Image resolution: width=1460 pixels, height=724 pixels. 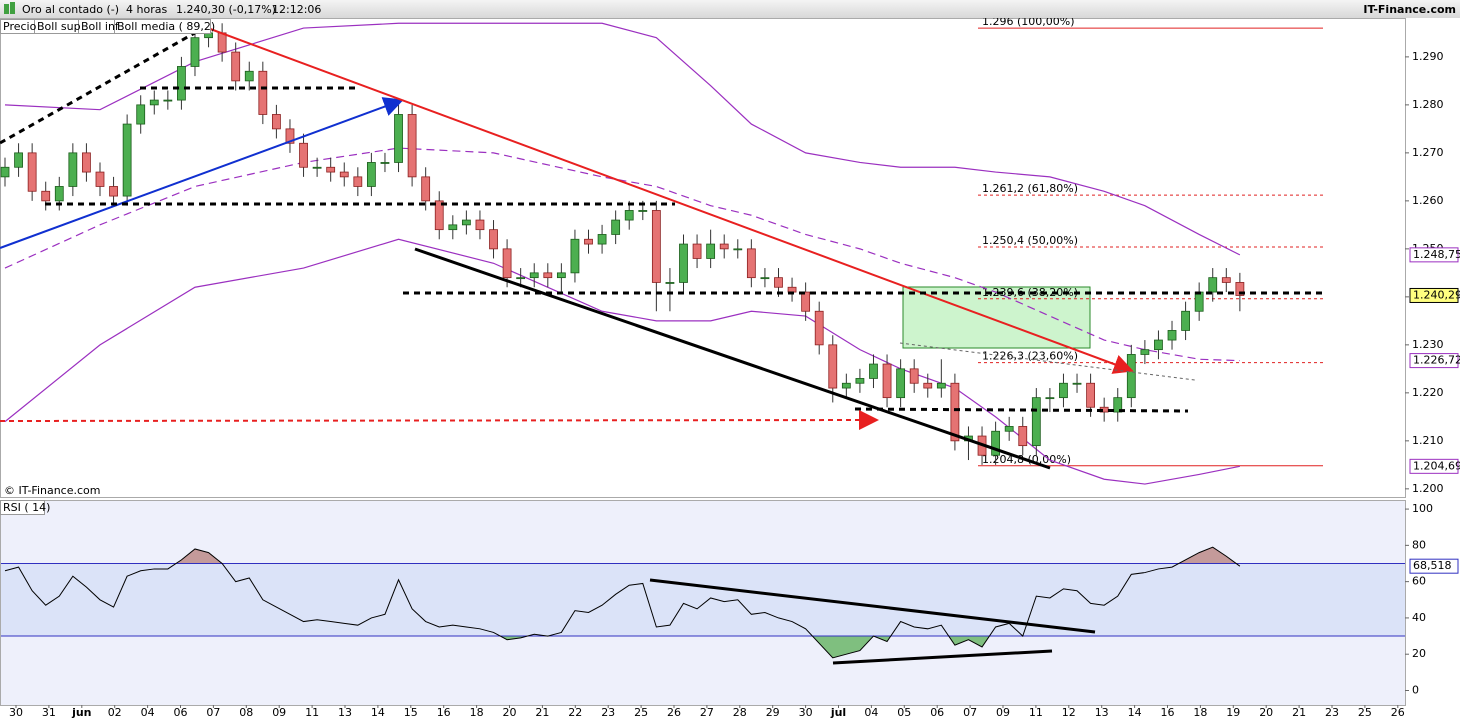 I want to click on y-tick-label: 1.230, so click(x=1428, y=344).